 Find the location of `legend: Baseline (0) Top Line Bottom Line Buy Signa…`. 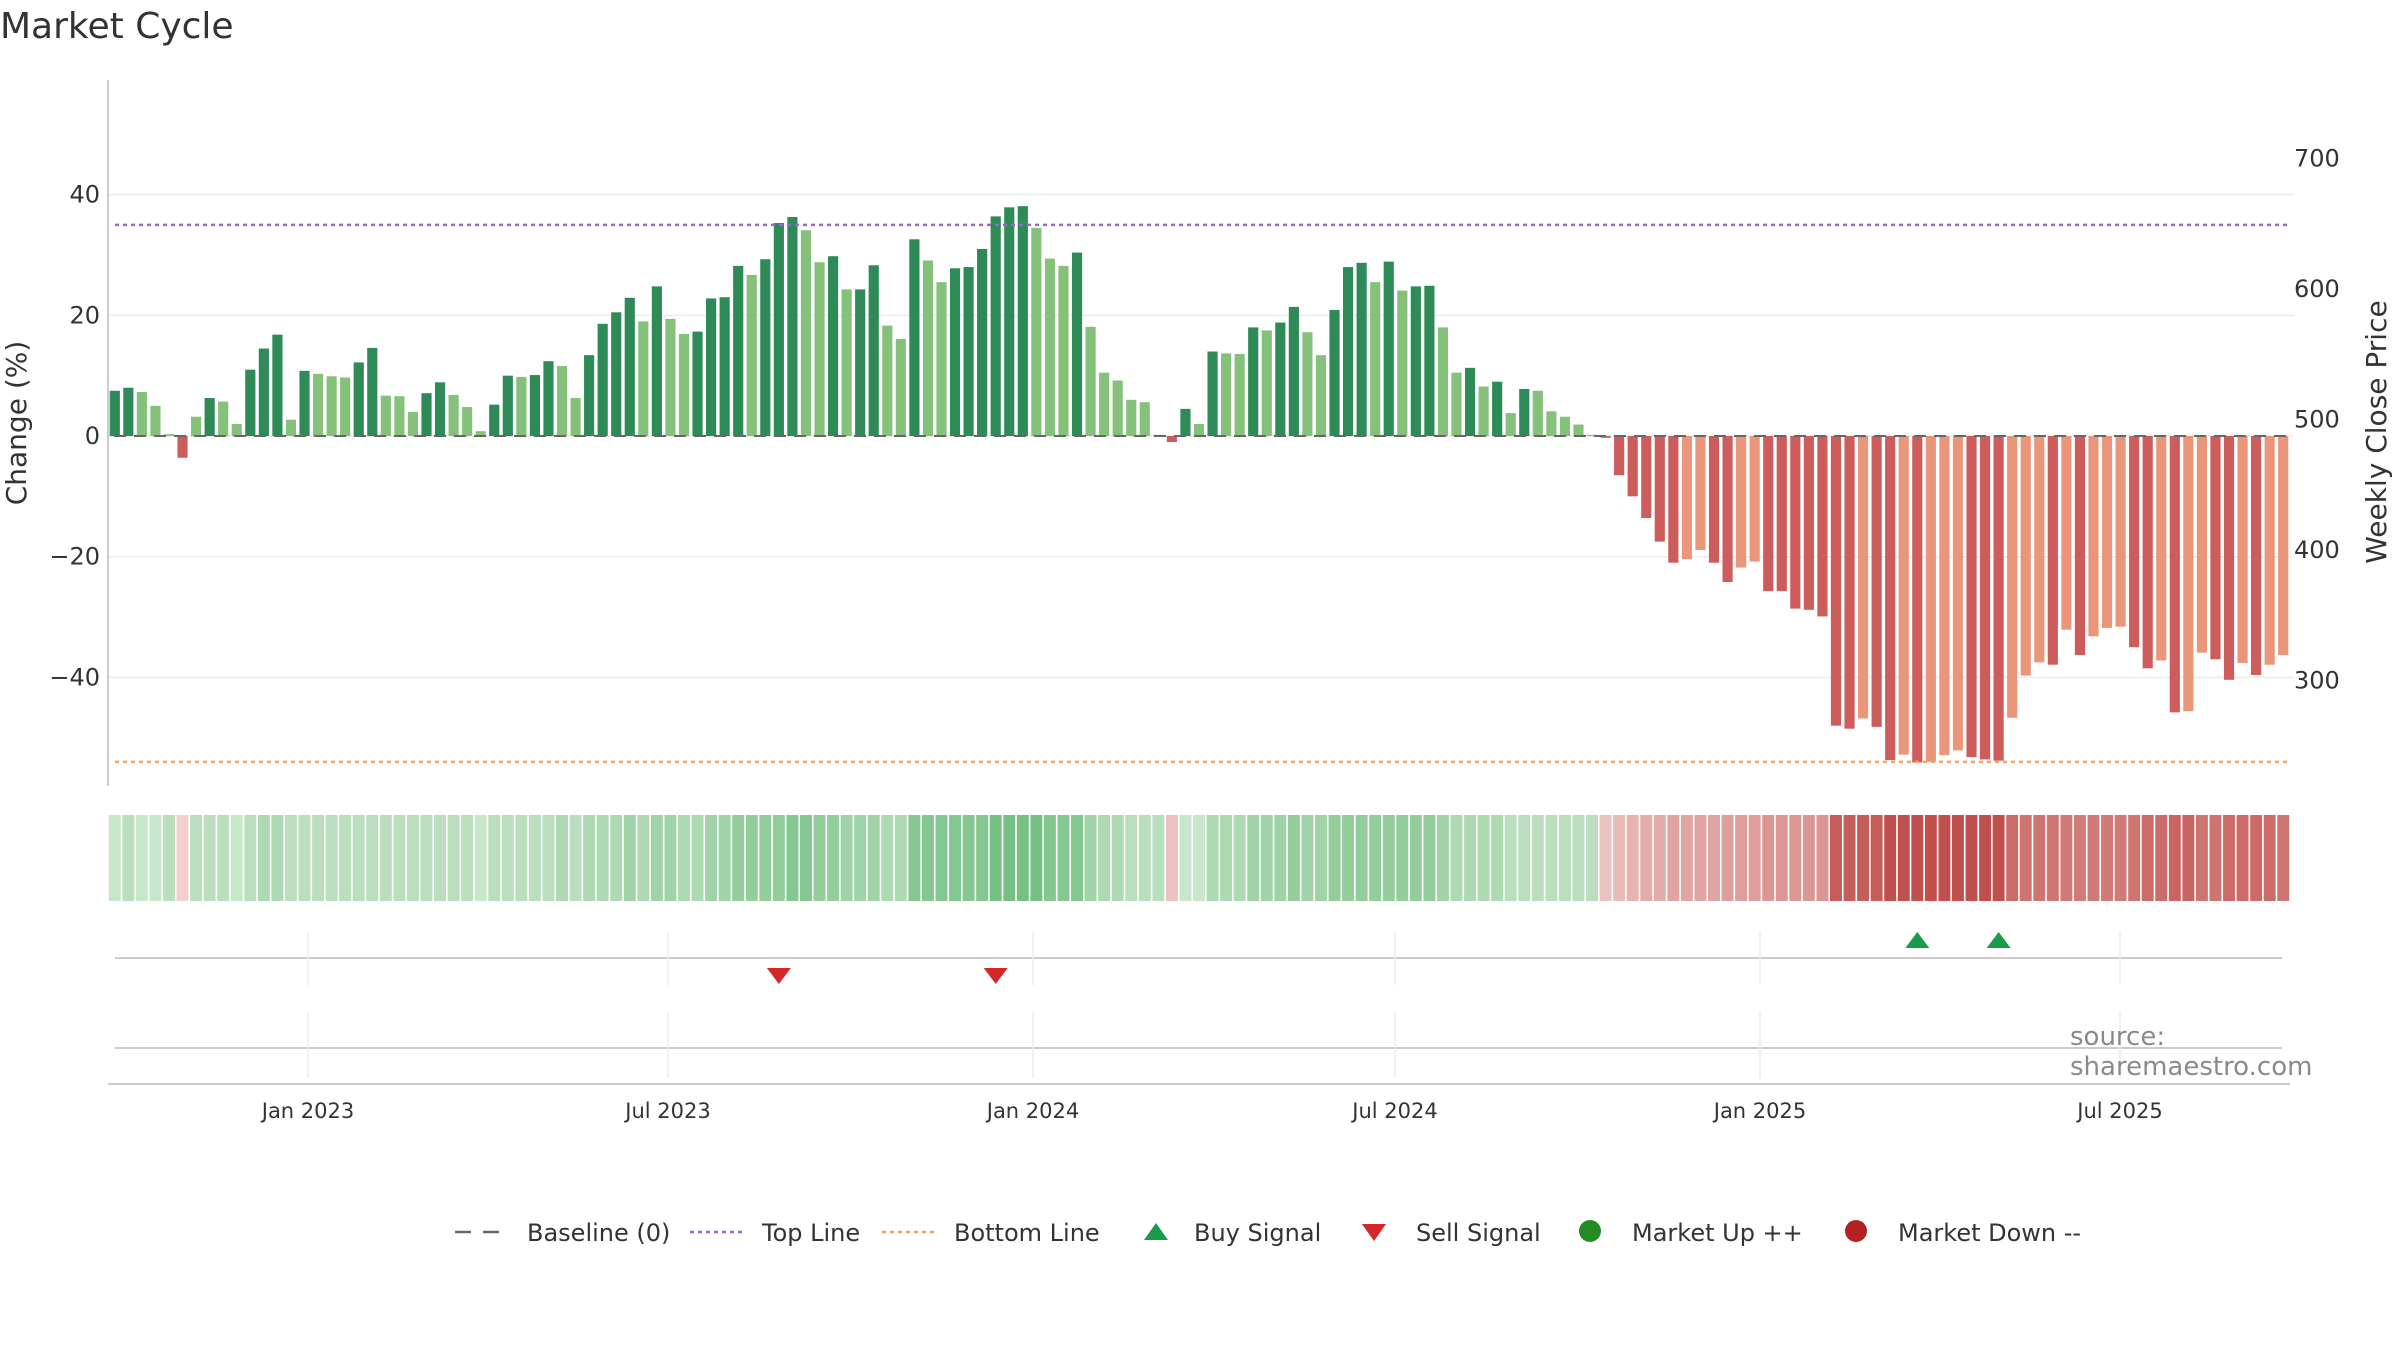

legend: Baseline (0) Top Line Bottom Line Buy Signa… is located at coordinates (1268, 1233).